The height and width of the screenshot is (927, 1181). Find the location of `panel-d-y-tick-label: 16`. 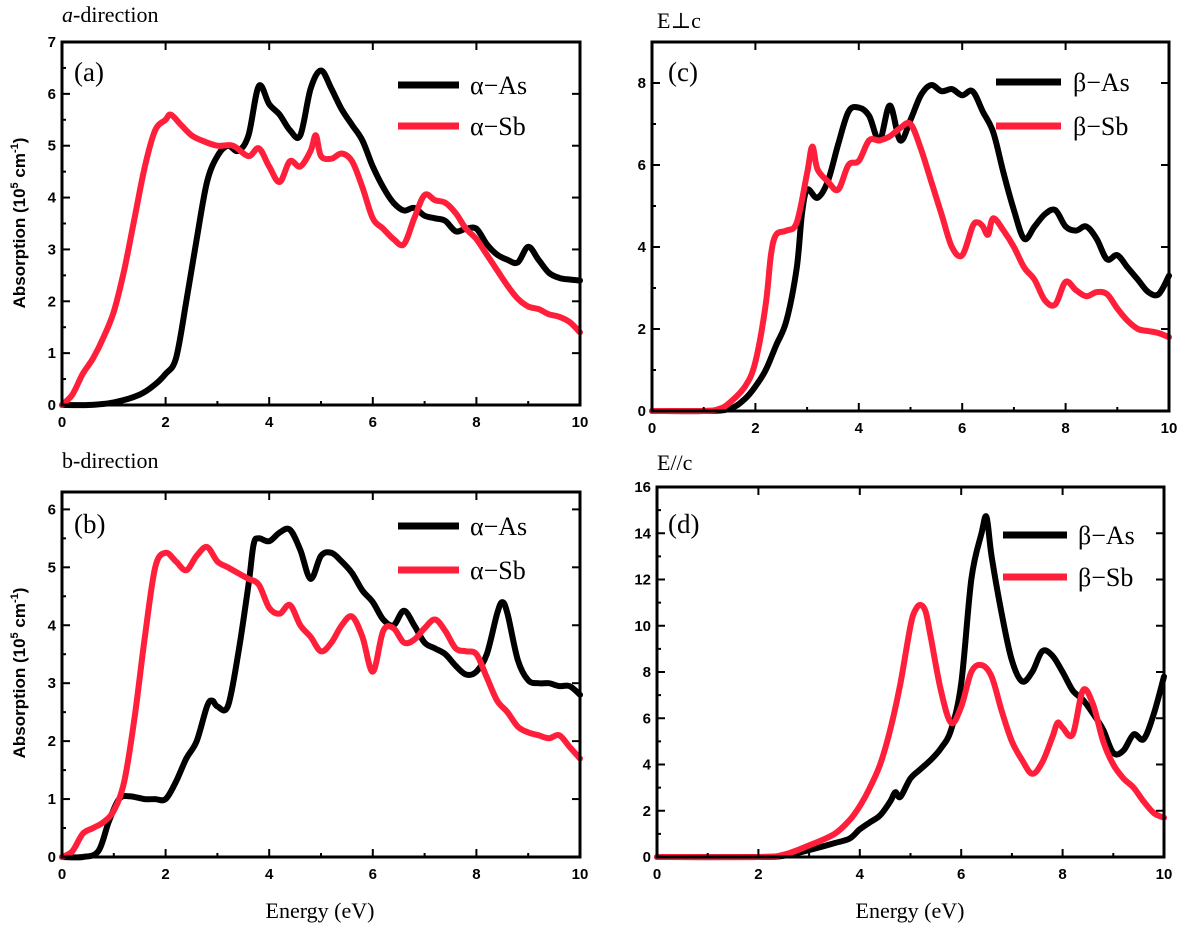

panel-d-y-tick-label: 16 is located at coordinates (642, 487).